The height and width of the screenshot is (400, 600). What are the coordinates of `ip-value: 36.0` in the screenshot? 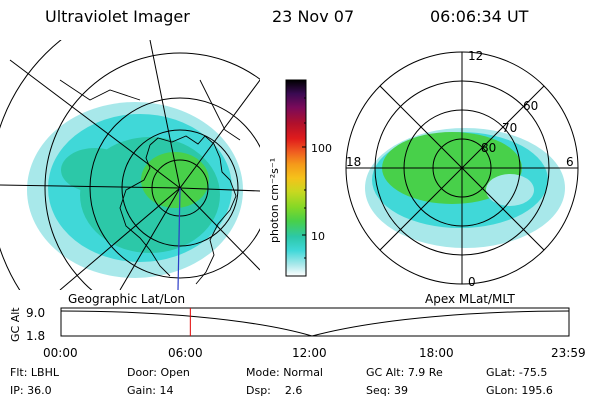 It's located at (39, 390).